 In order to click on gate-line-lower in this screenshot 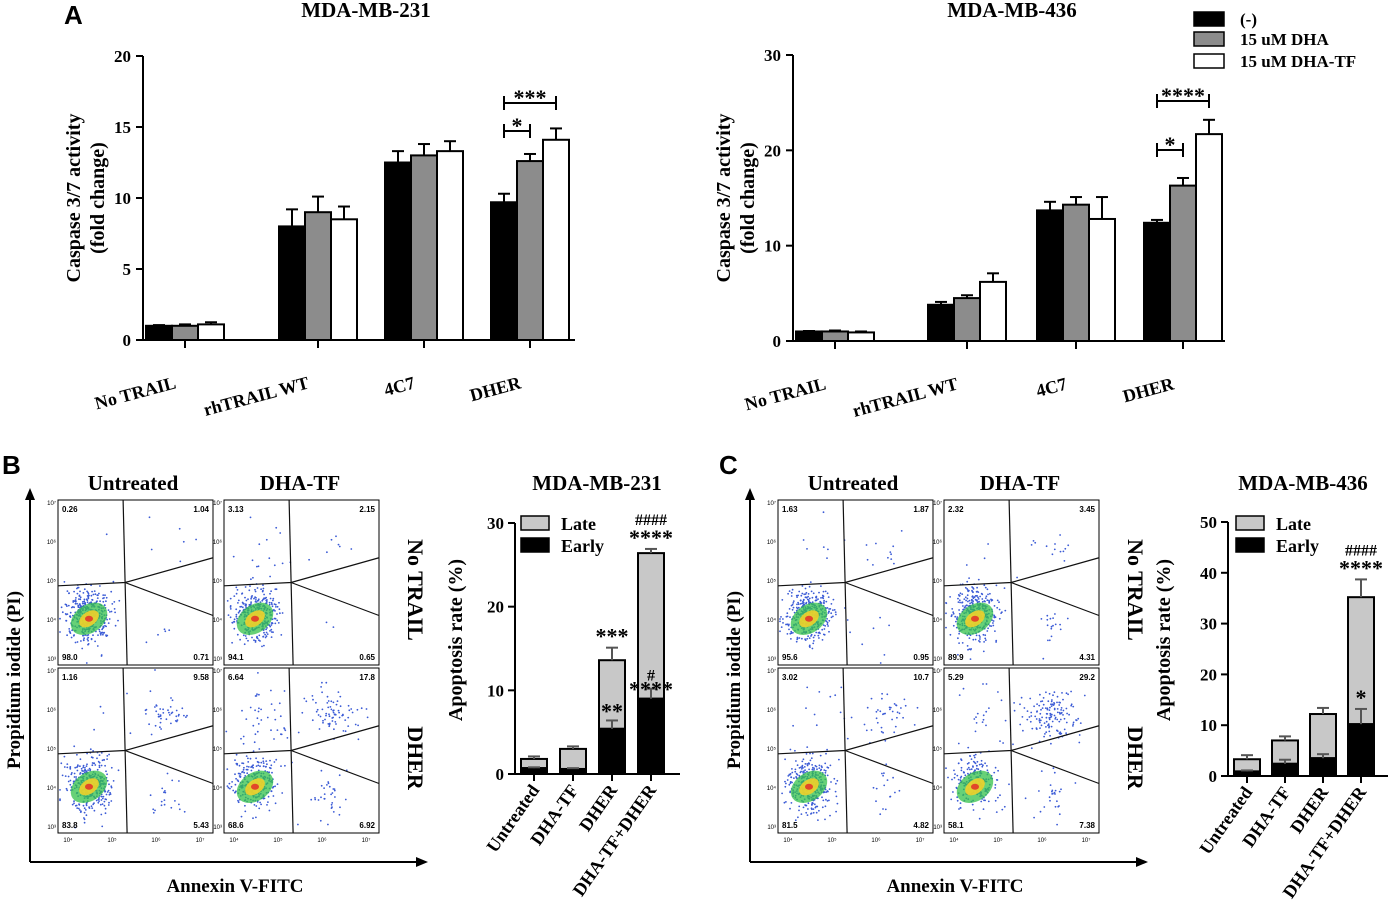, I will do `click(335, 599)`.